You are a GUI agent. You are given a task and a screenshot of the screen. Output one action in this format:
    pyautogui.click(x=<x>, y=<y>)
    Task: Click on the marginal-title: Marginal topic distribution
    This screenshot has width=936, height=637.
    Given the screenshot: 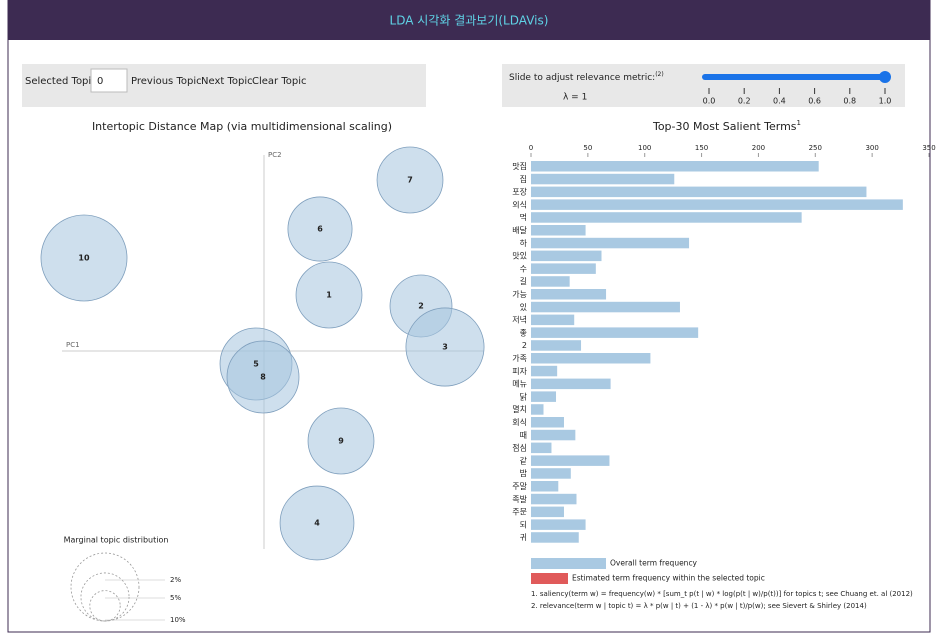 What is the action you would take?
    pyautogui.click(x=116, y=540)
    